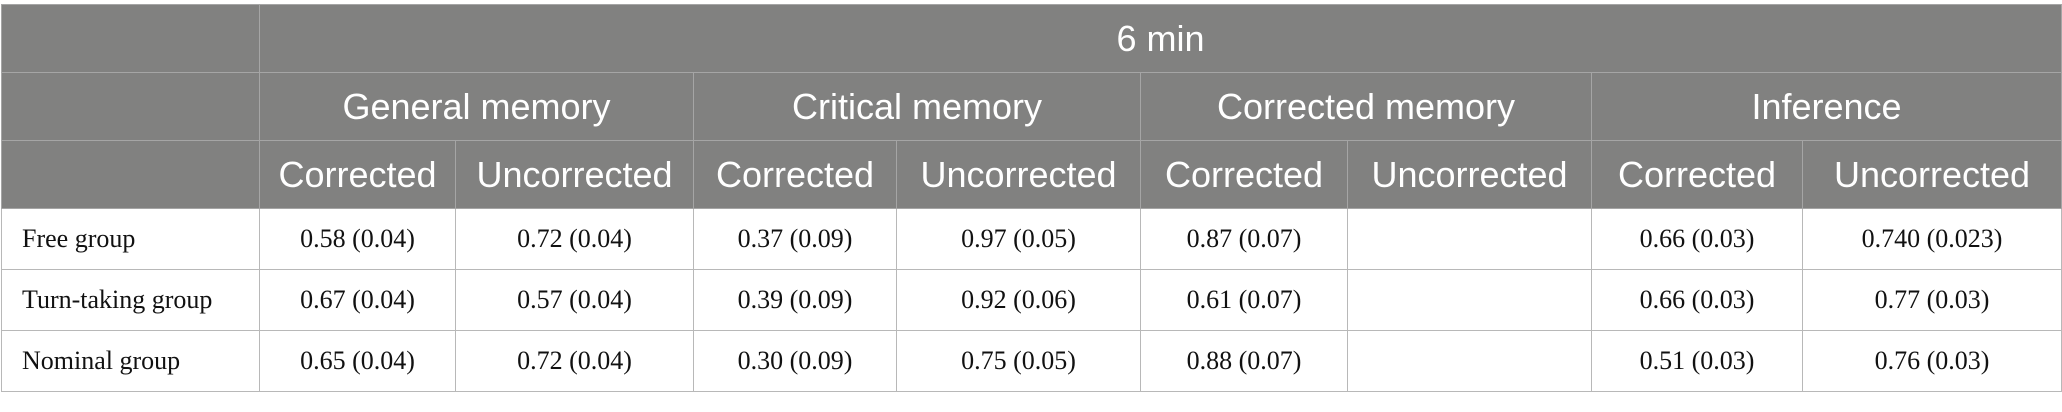 The height and width of the screenshot is (412, 2062). I want to click on group-header: Inference, so click(1826, 106).